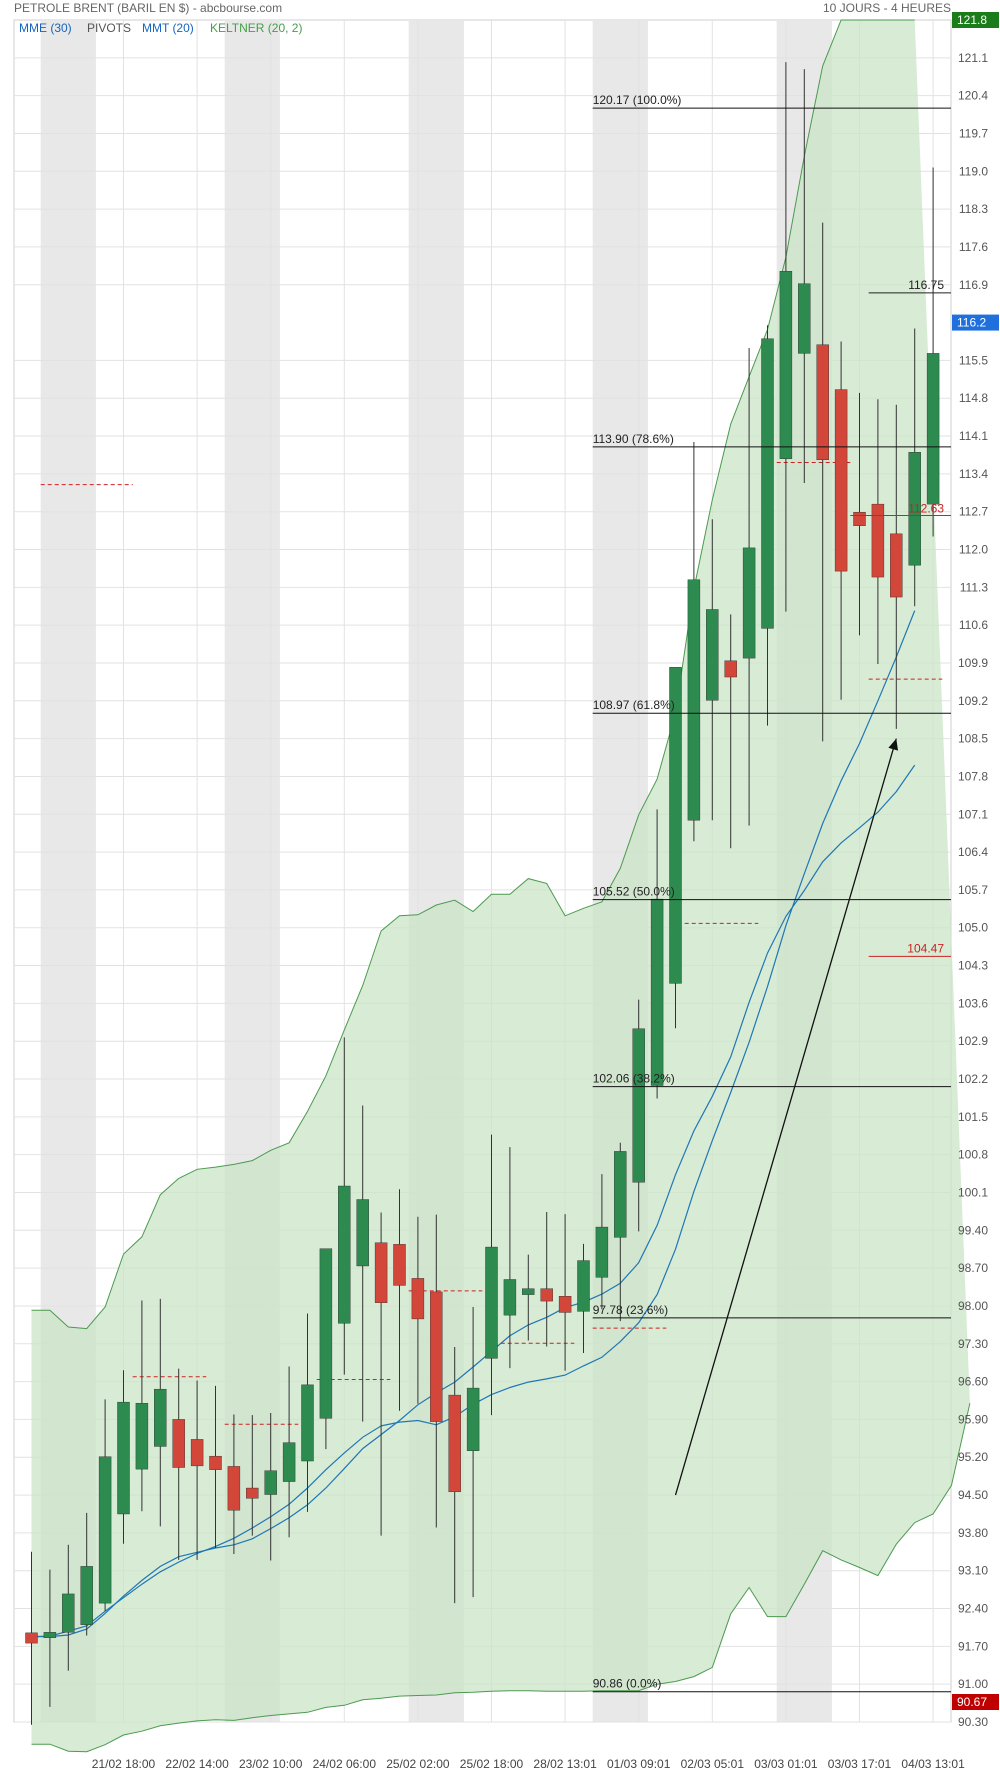  What do you see at coordinates (633, 439) in the screenshot?
I see `fib-label-1: 113.90 (78.6%)` at bounding box center [633, 439].